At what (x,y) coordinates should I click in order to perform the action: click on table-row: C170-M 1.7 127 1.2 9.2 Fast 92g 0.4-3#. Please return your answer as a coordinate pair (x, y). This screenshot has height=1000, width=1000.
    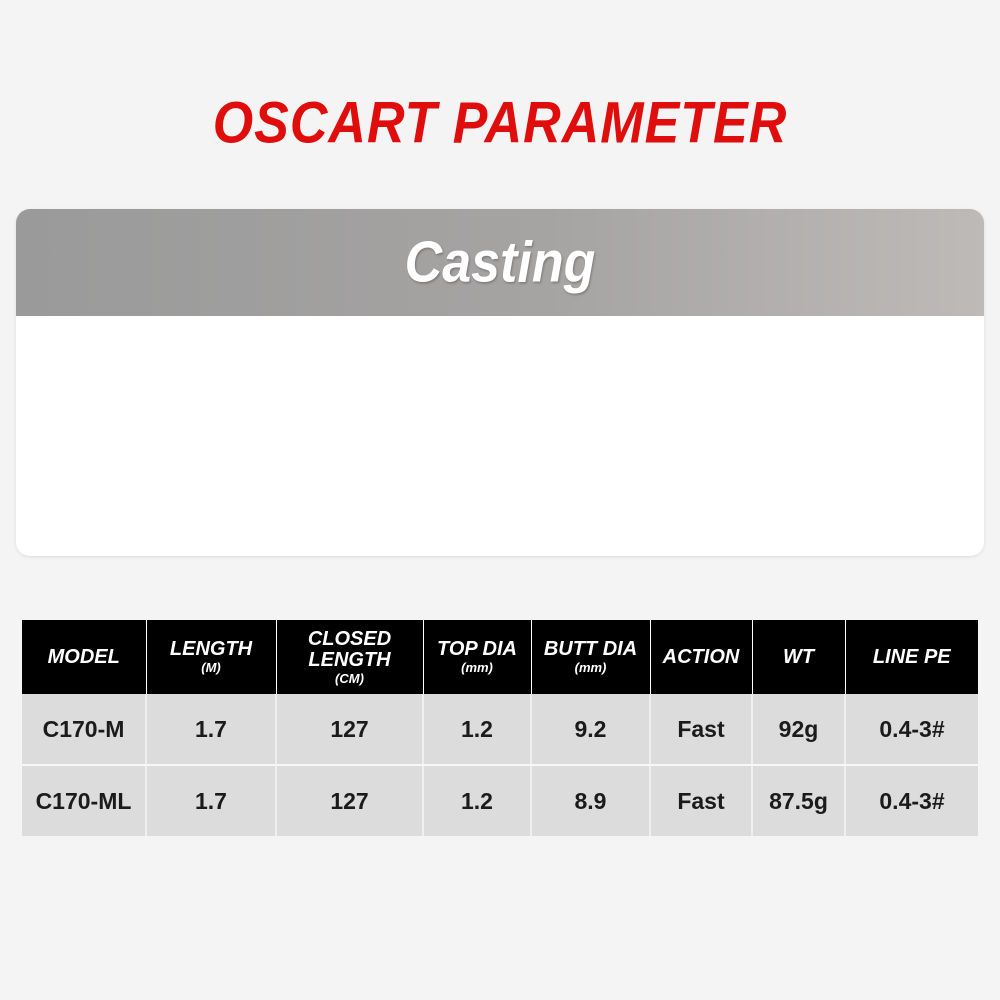
    Looking at the image, I should click on (500, 730).